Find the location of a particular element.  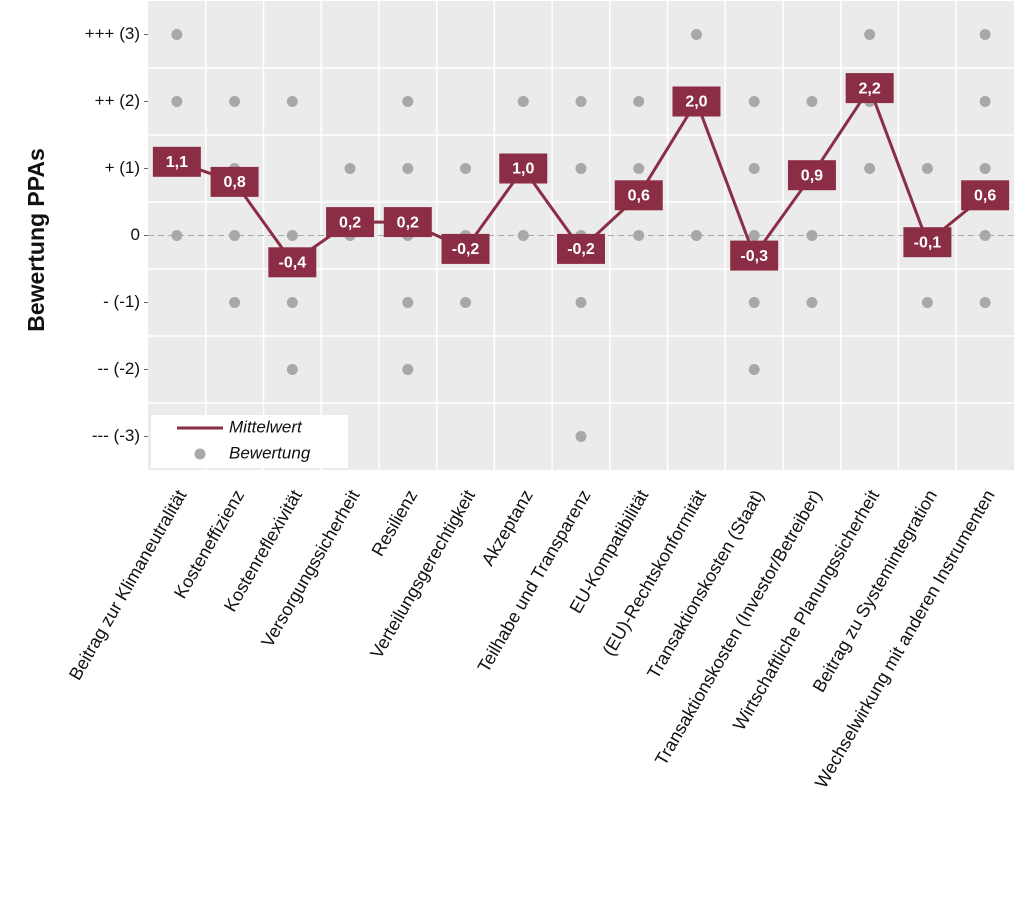

y-tick-label: - (-1) is located at coordinates (121, 301).